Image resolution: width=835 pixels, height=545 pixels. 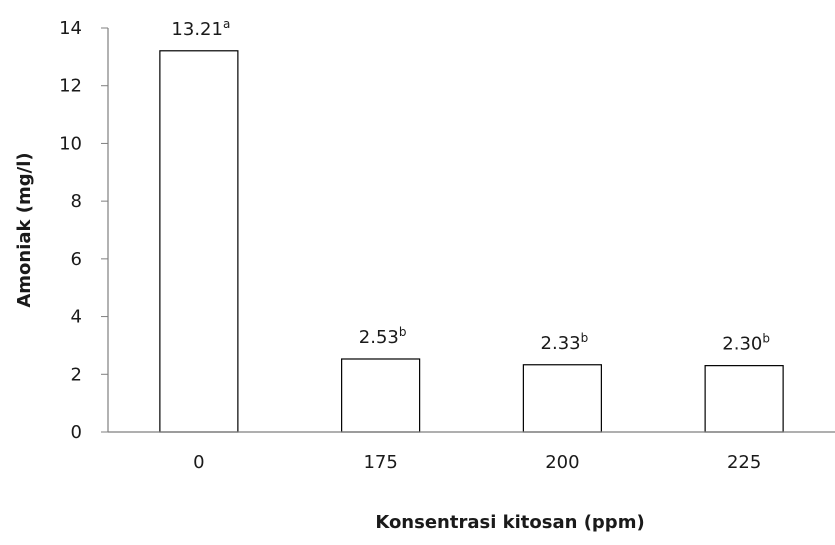 I want to click on x-axis-title: Konsentrasi kitosan (ppm), so click(x=509, y=522).